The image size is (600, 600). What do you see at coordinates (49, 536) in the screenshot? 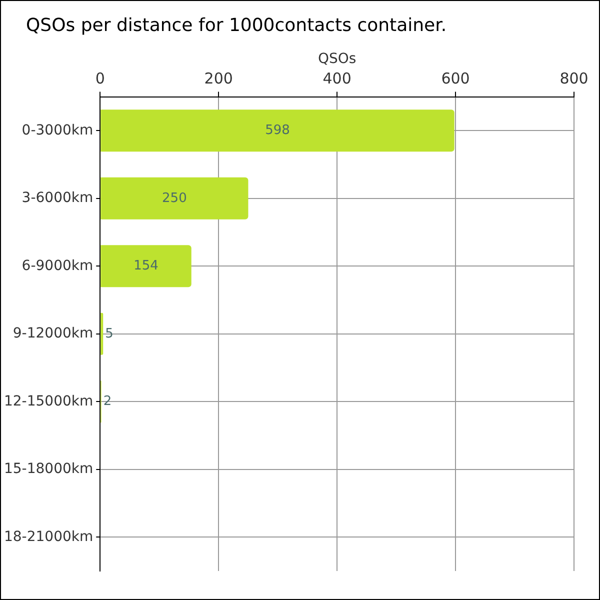
I see `y-tick-label: 18-21000km` at bounding box center [49, 536].